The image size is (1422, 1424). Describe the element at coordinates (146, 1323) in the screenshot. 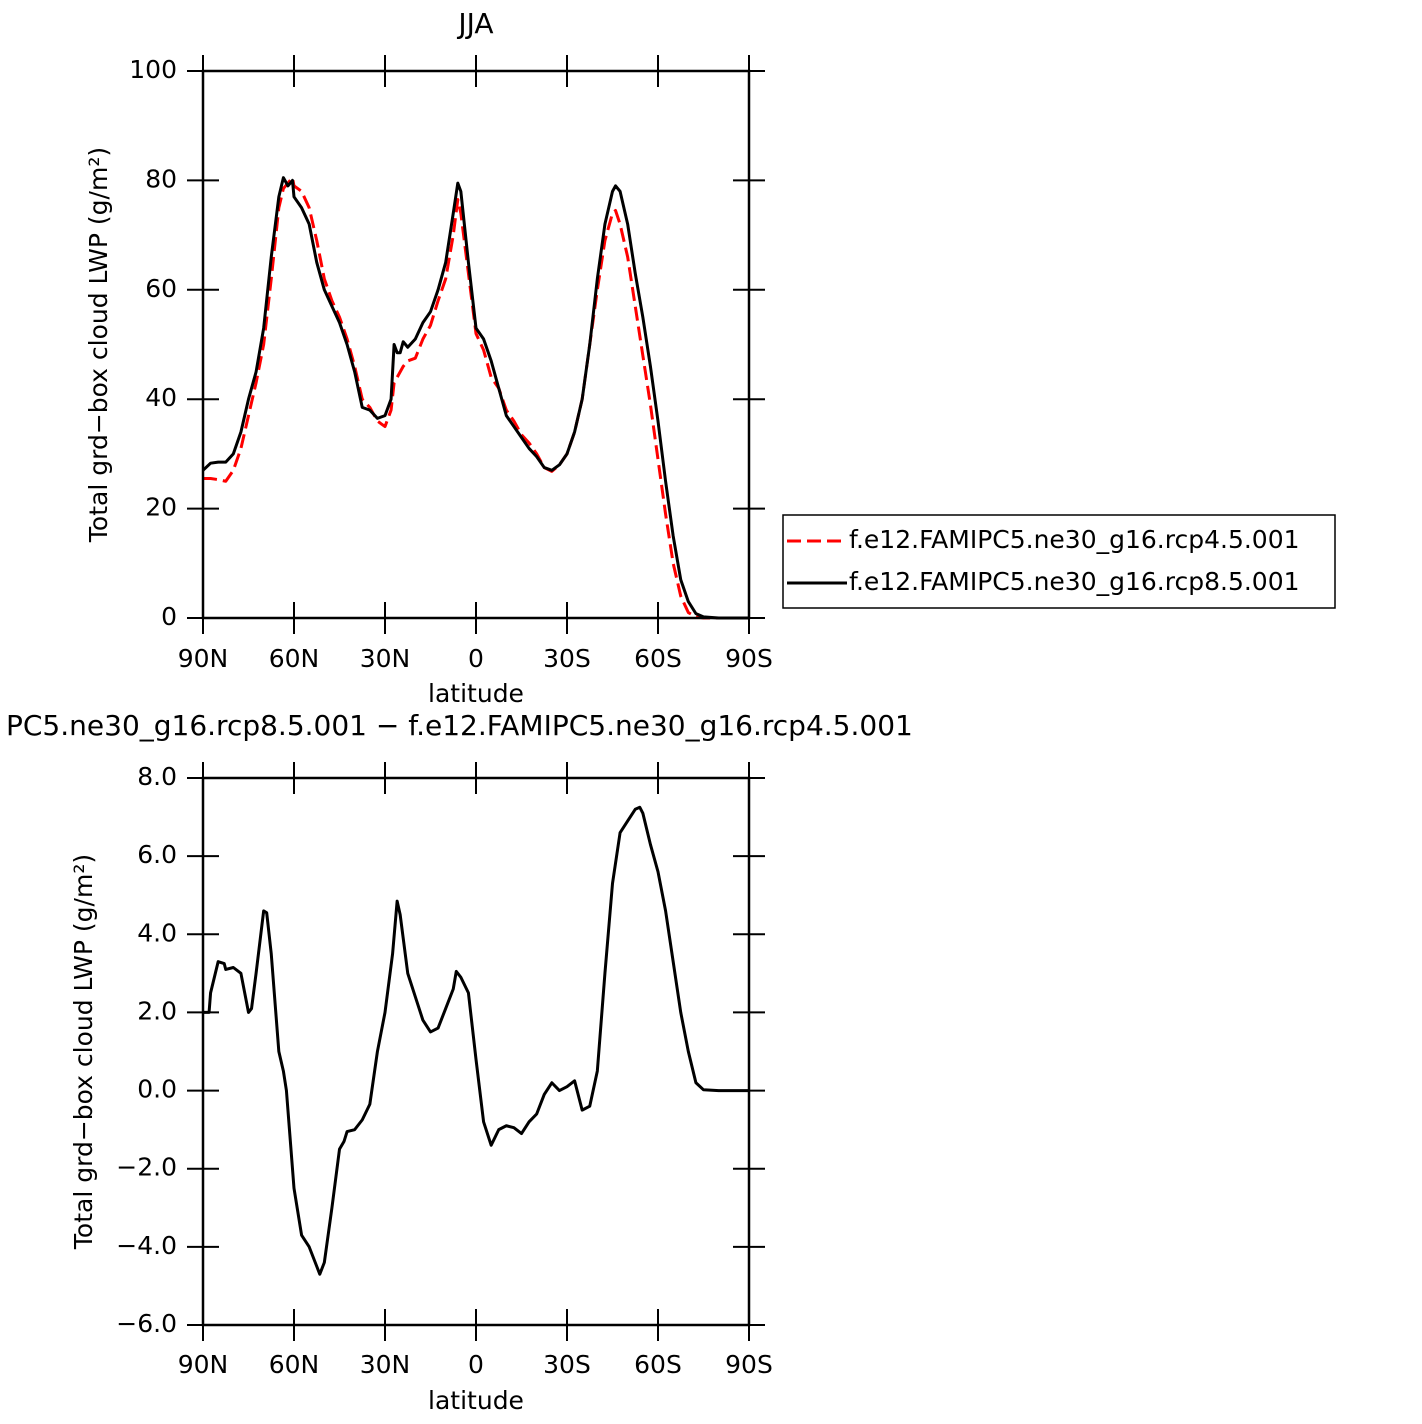

I see `y-tick-label: −6.0` at that location.